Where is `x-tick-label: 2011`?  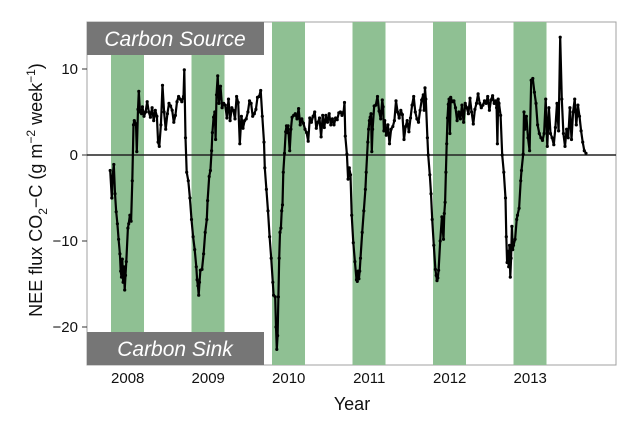
x-tick-label: 2011 is located at coordinates (369, 378).